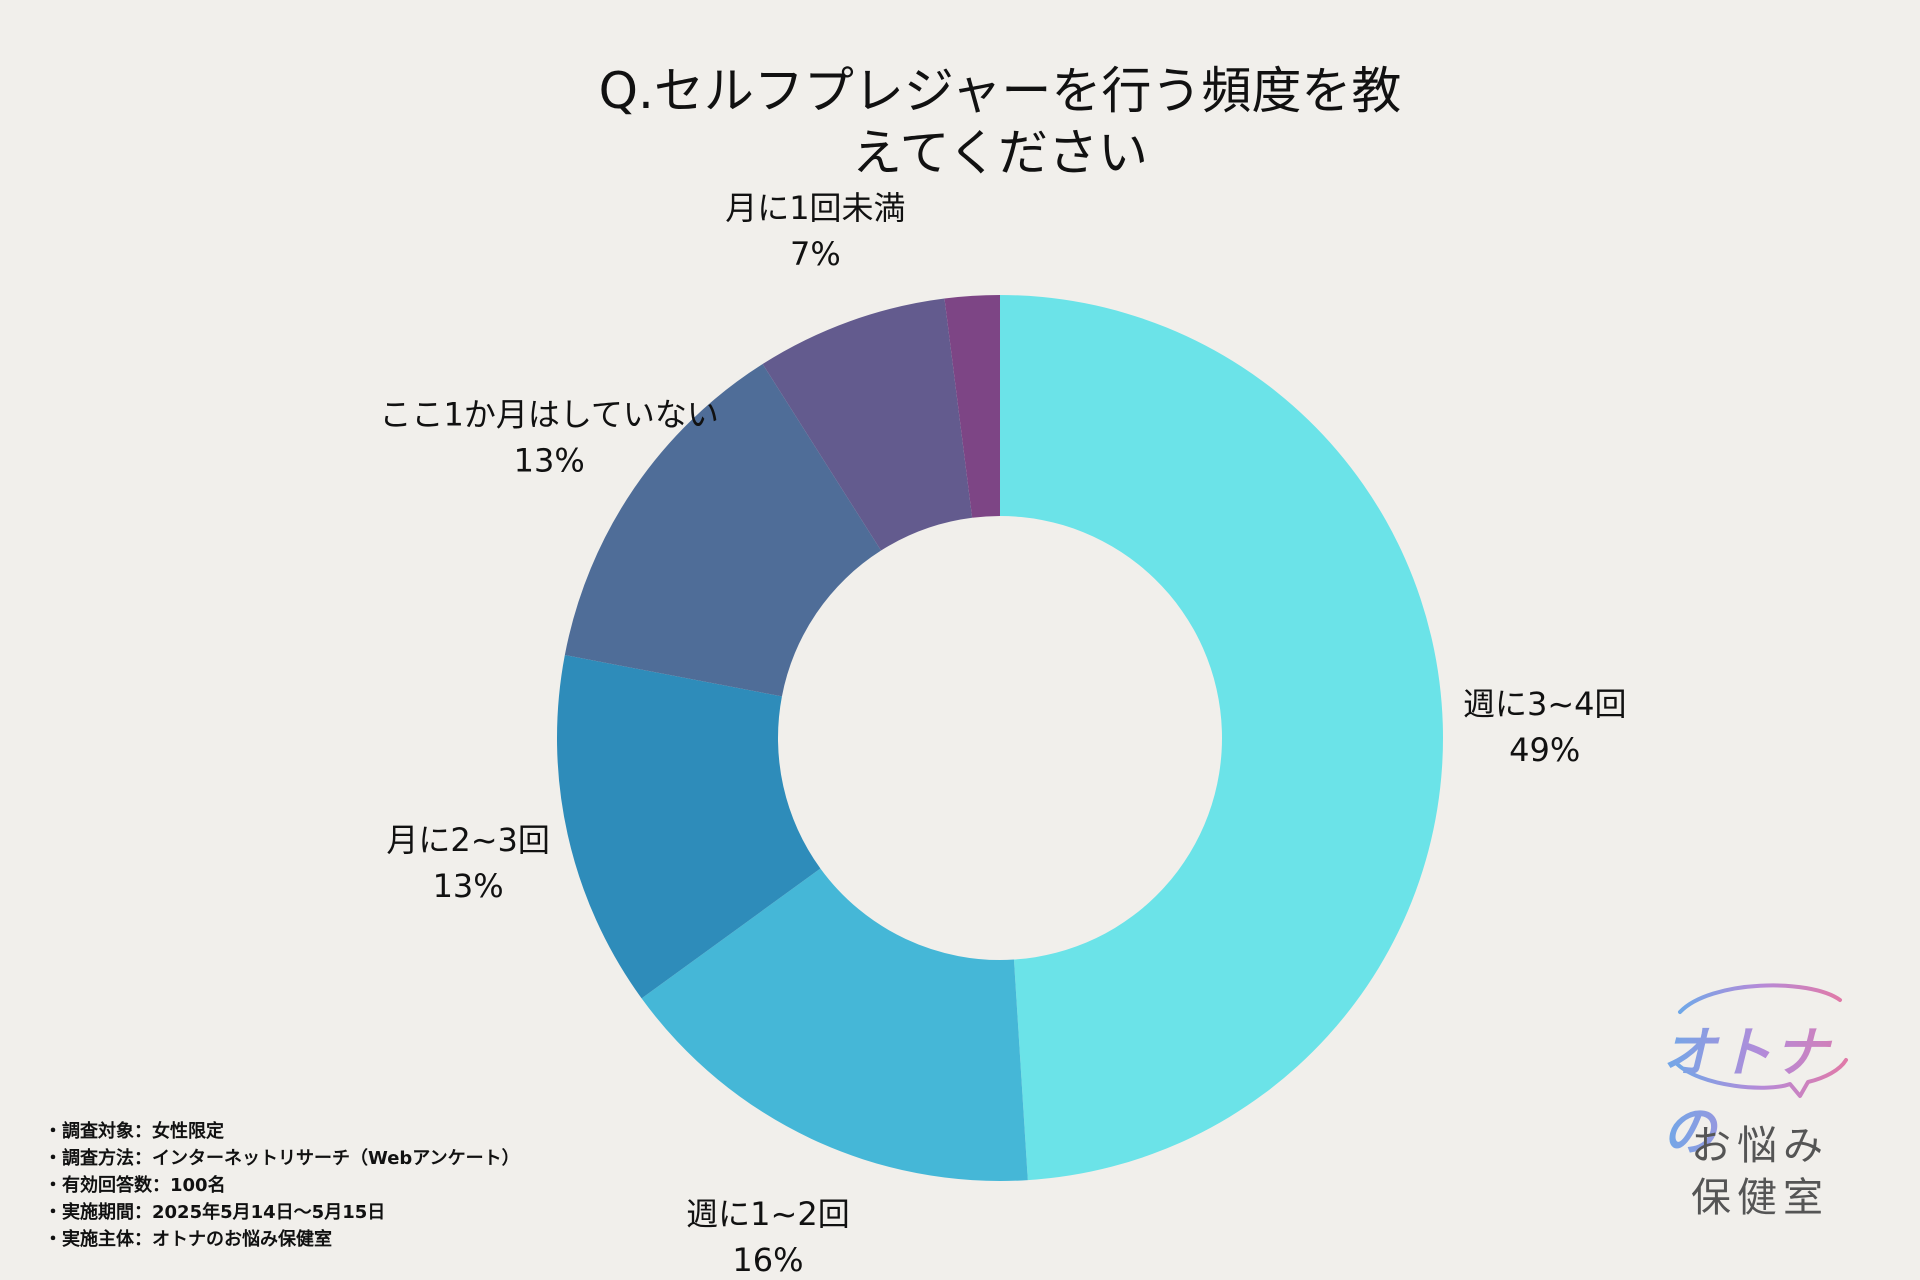 Image resolution: width=1920 pixels, height=1280 pixels. What do you see at coordinates (960, 122) in the screenshot?
I see `chart-title: Q.セルフプレジャーを行う頻度を教 えてください` at bounding box center [960, 122].